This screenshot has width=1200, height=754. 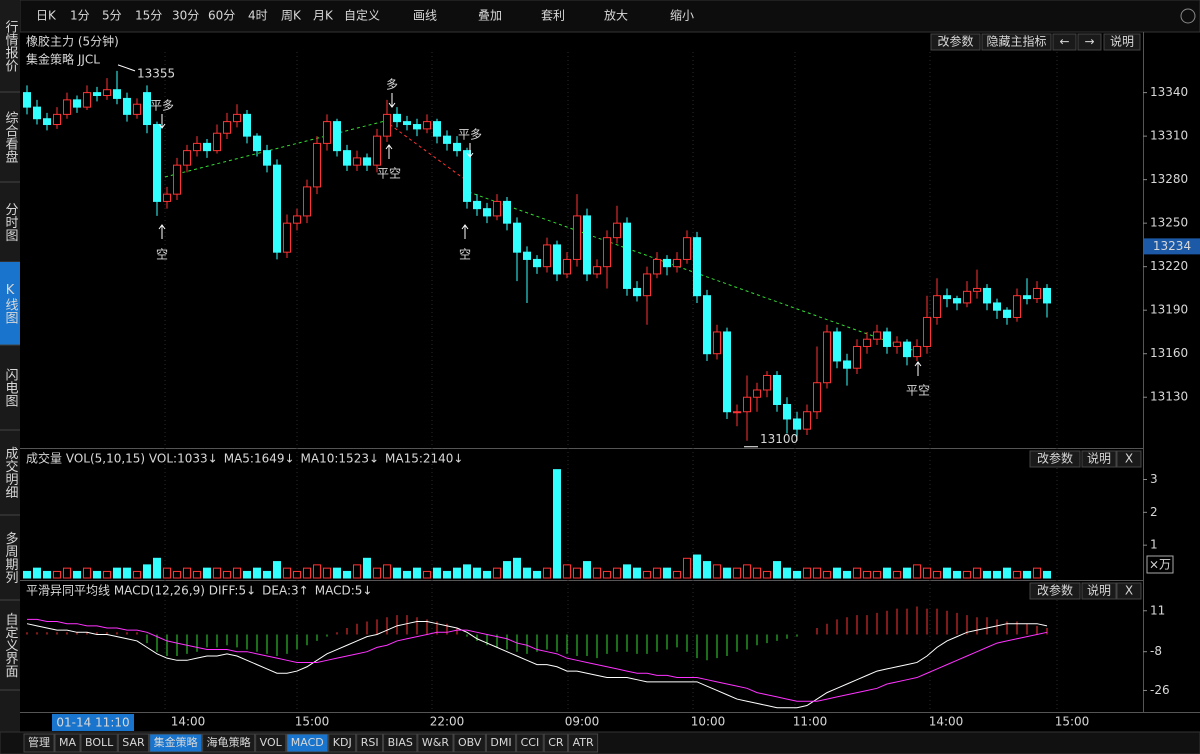 I want to click on sidebar-tab: 多周期列, so click(x=11, y=558).